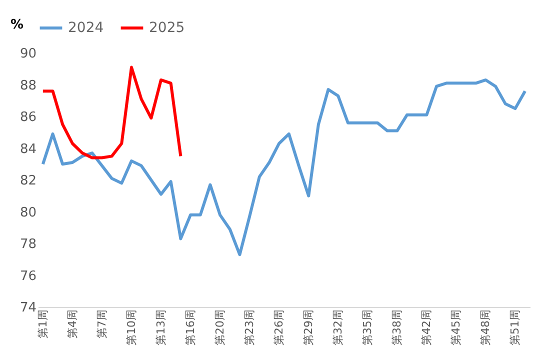  I want to click on x-tick-label: 第1周, so click(43, 324).